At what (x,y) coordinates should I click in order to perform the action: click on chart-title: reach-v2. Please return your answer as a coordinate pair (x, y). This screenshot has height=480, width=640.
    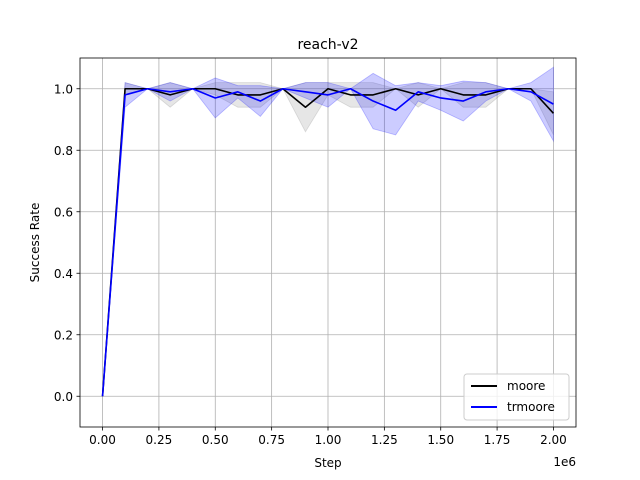
    Looking at the image, I should click on (327, 45).